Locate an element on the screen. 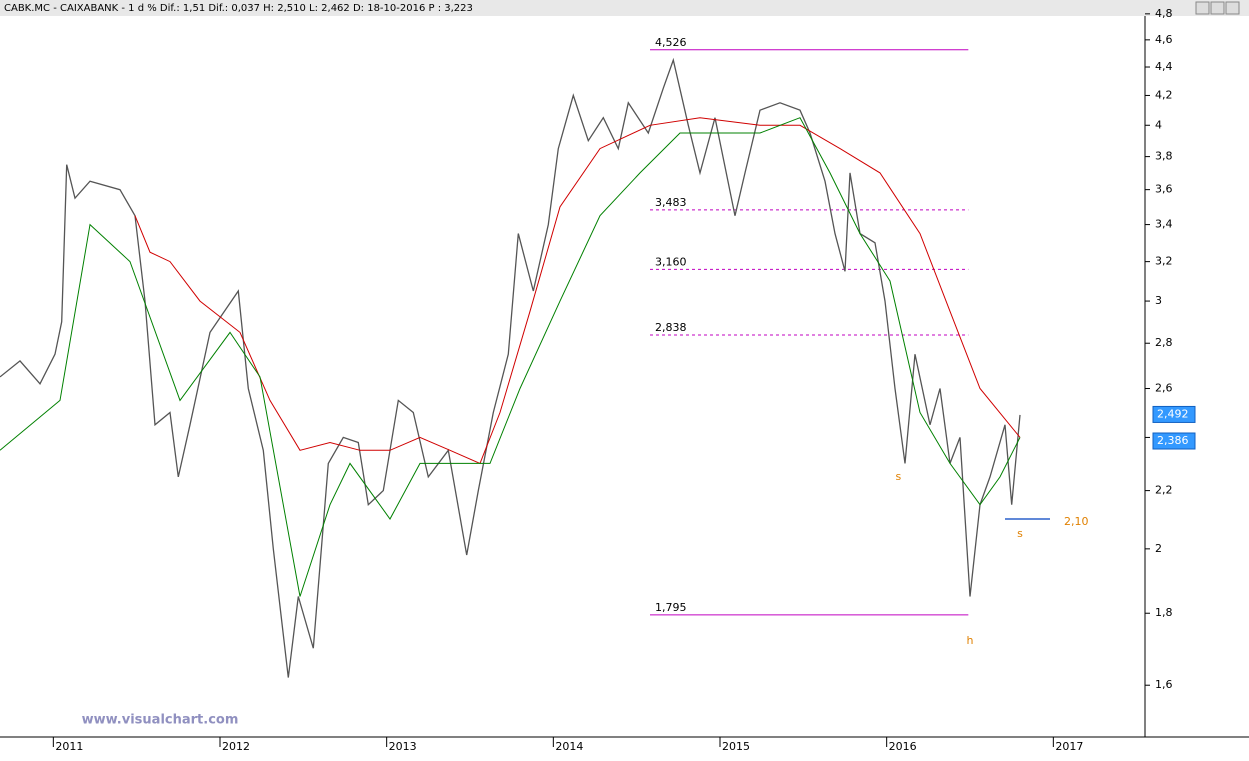 The image size is (1249, 761). level-label: 2,838 is located at coordinates (671, 327).